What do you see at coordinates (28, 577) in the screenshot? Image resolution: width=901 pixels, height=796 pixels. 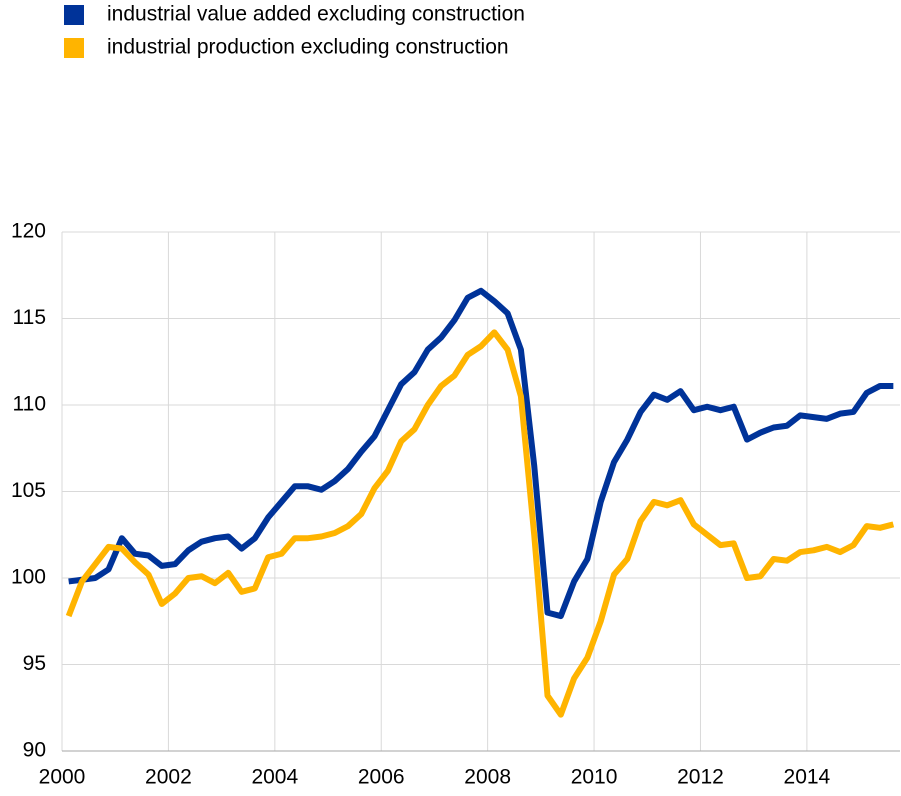 I see `y-tick-label: 100` at bounding box center [28, 577].